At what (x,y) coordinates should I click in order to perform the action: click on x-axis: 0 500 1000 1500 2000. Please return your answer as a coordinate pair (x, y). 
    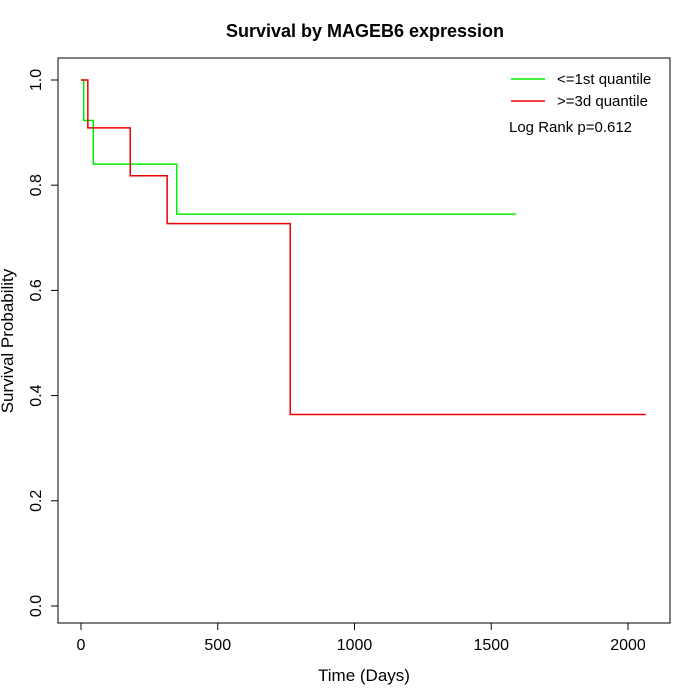
    Looking at the image, I should click on (361, 638).